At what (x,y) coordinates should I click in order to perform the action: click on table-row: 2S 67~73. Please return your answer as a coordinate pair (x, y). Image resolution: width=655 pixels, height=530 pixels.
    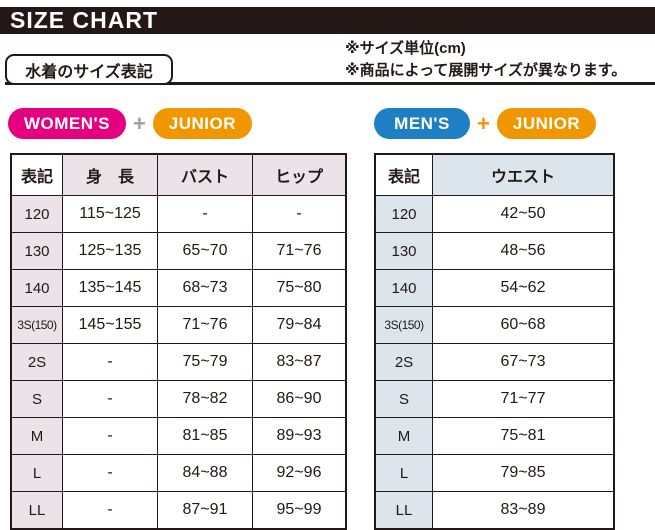
    Looking at the image, I should click on (494, 362).